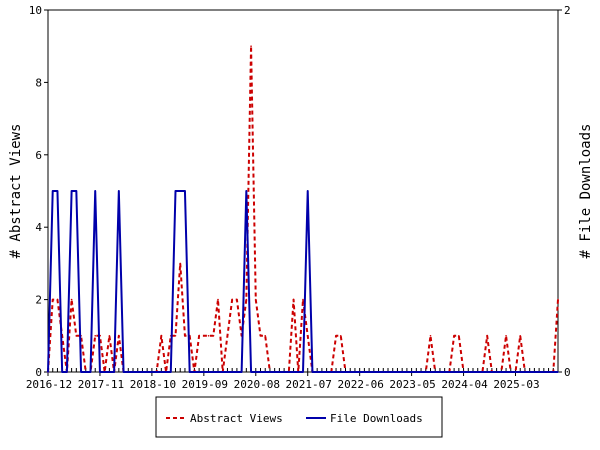  Describe the element at coordinates (567, 372) in the screenshot. I see `y-right-tick-label: 0` at that location.